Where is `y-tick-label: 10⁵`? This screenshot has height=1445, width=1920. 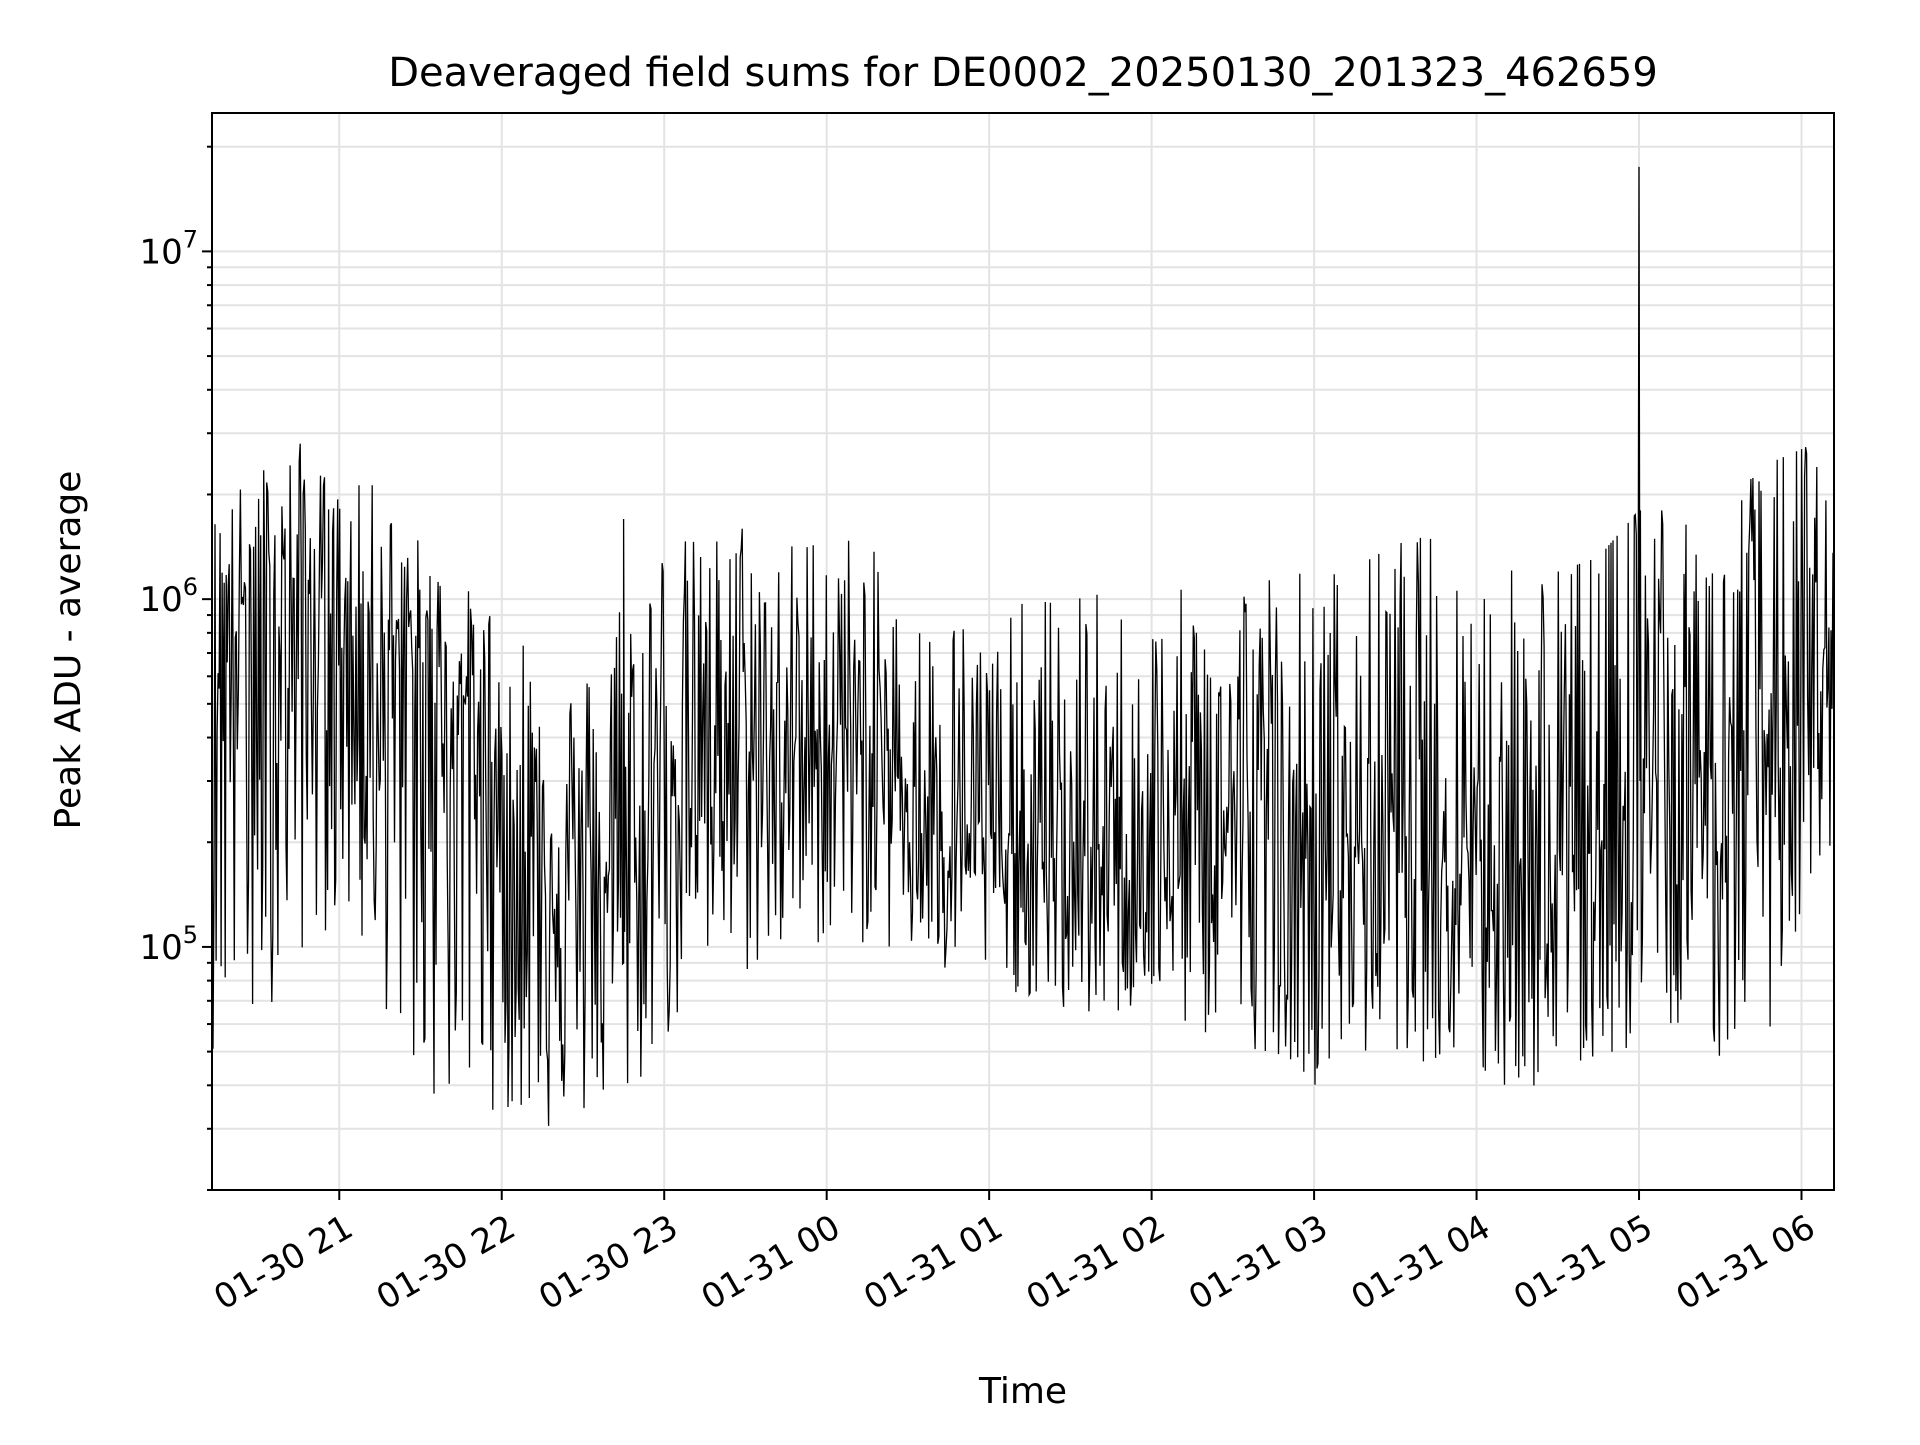
y-tick-label: 10⁵ is located at coordinates (168, 944).